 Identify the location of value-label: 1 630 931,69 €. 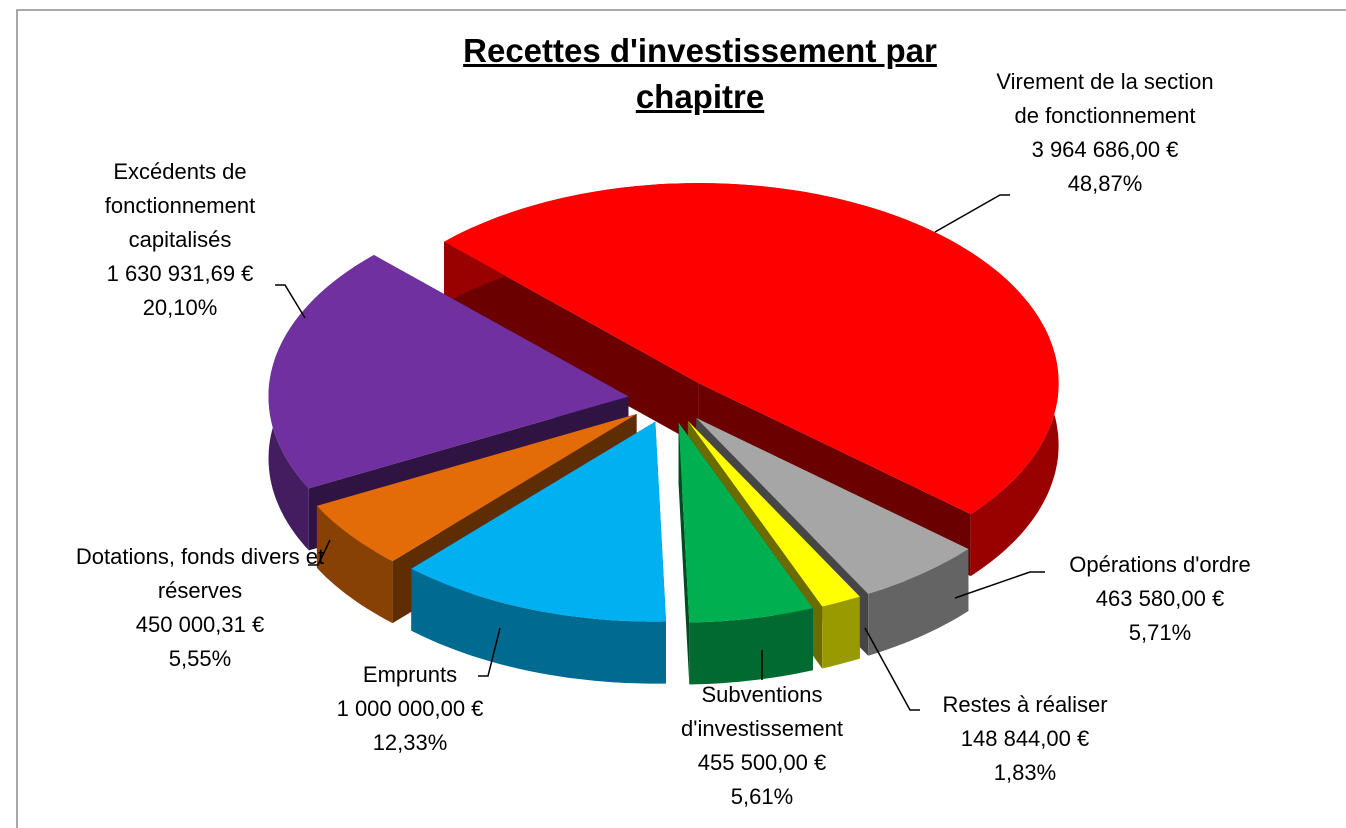
(180, 273).